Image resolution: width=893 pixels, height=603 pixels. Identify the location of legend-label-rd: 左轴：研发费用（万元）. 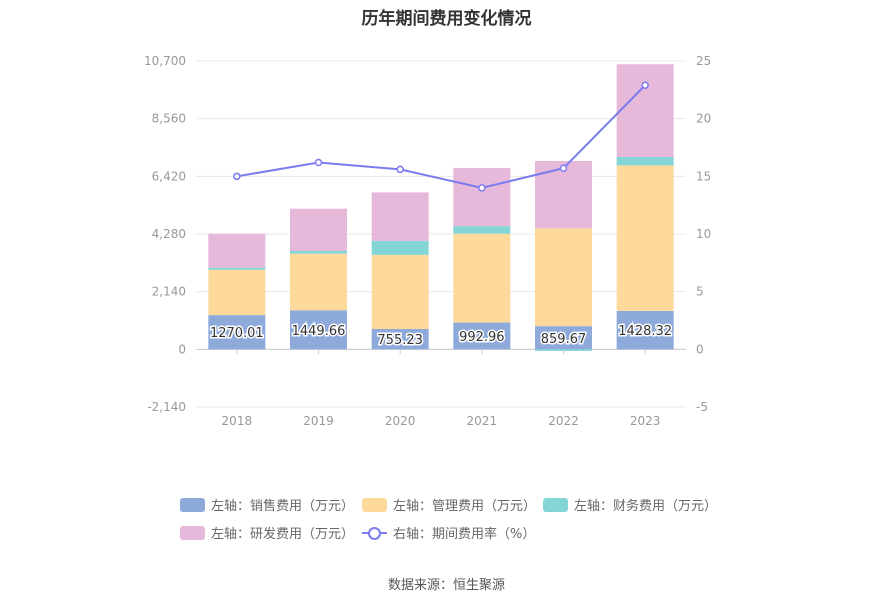
(283, 534).